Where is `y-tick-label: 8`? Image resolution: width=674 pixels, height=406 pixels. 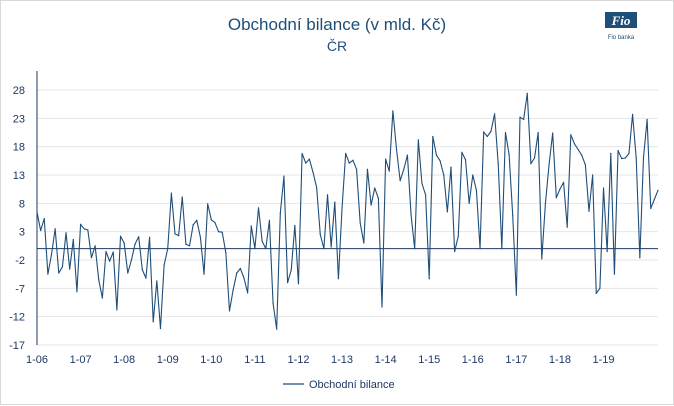 y-tick-label: 8 is located at coordinates (22, 204).